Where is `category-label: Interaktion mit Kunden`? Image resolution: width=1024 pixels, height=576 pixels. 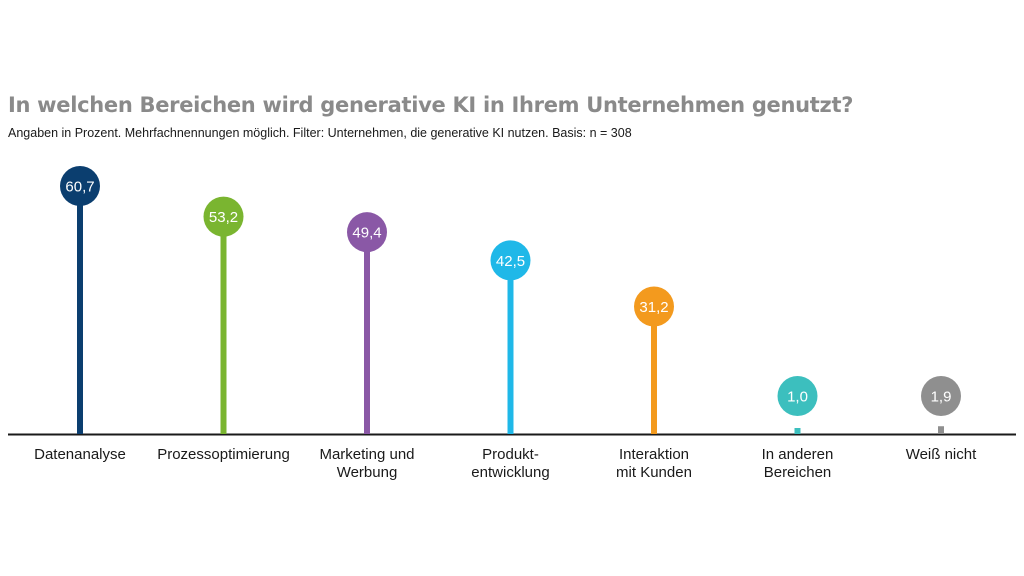
category-label: Interaktion mit Kunden is located at coordinates (654, 463).